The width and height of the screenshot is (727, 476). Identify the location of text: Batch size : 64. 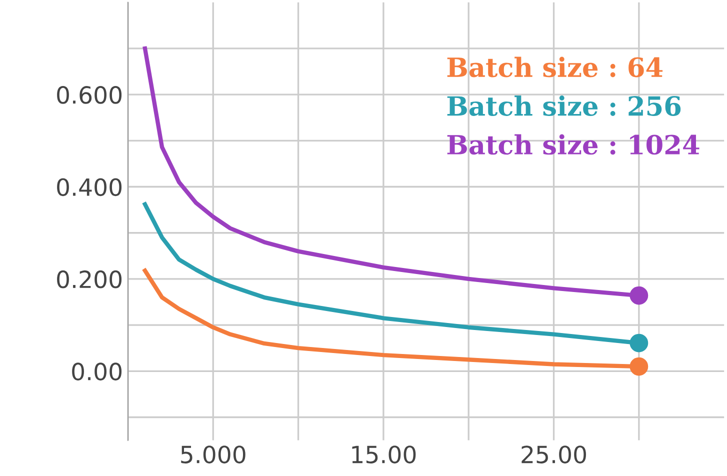
(555, 67).